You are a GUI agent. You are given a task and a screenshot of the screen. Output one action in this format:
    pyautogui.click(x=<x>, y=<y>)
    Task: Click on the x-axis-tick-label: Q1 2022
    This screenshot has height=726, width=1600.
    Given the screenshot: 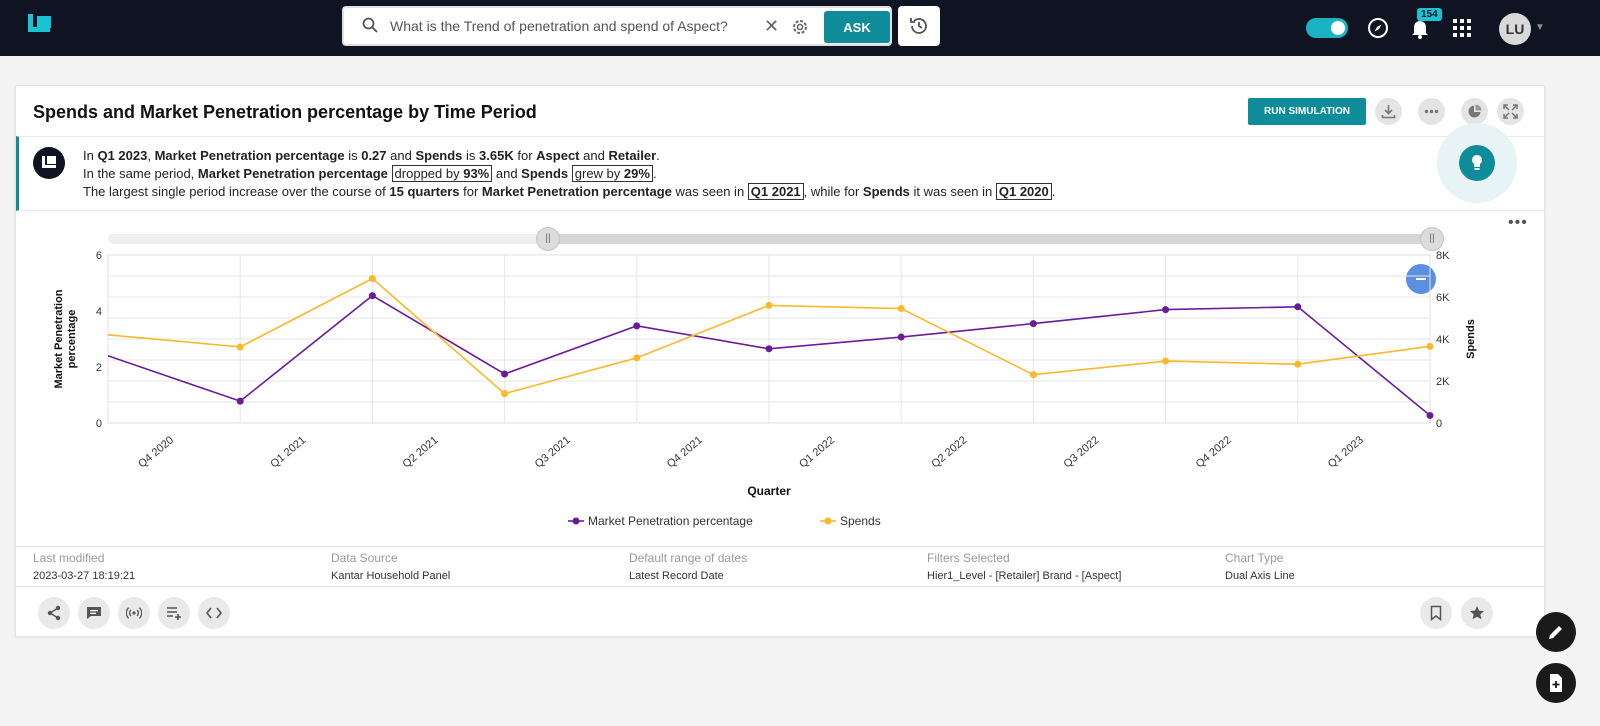 What is the action you would take?
    pyautogui.click(x=817, y=452)
    